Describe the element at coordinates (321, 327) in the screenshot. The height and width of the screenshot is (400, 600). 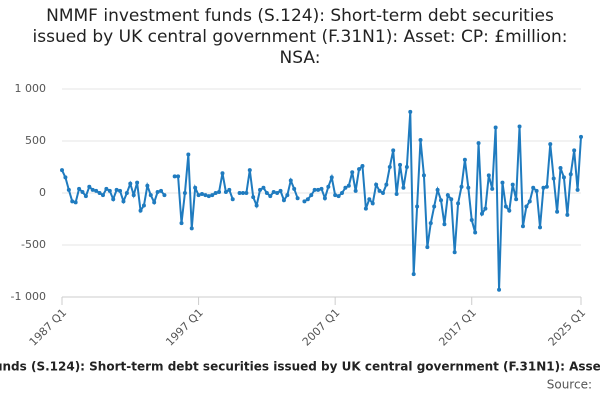
I see `x-tick-label: 2007 Q1` at that location.